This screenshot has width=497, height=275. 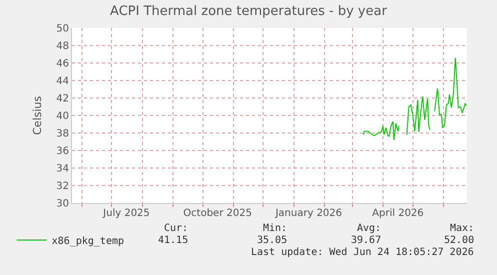 What do you see at coordinates (62, 151) in the screenshot?
I see `y-tick-label: 36` at bounding box center [62, 151].